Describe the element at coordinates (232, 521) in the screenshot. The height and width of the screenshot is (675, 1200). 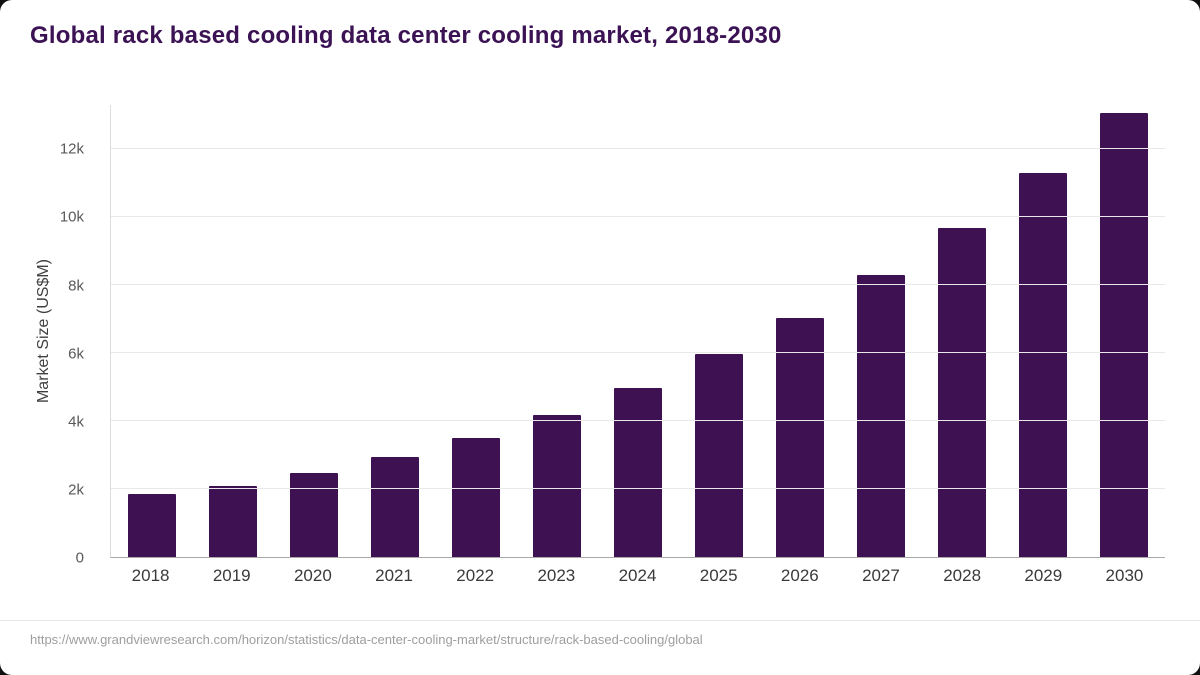
I see `bar-2019` at that location.